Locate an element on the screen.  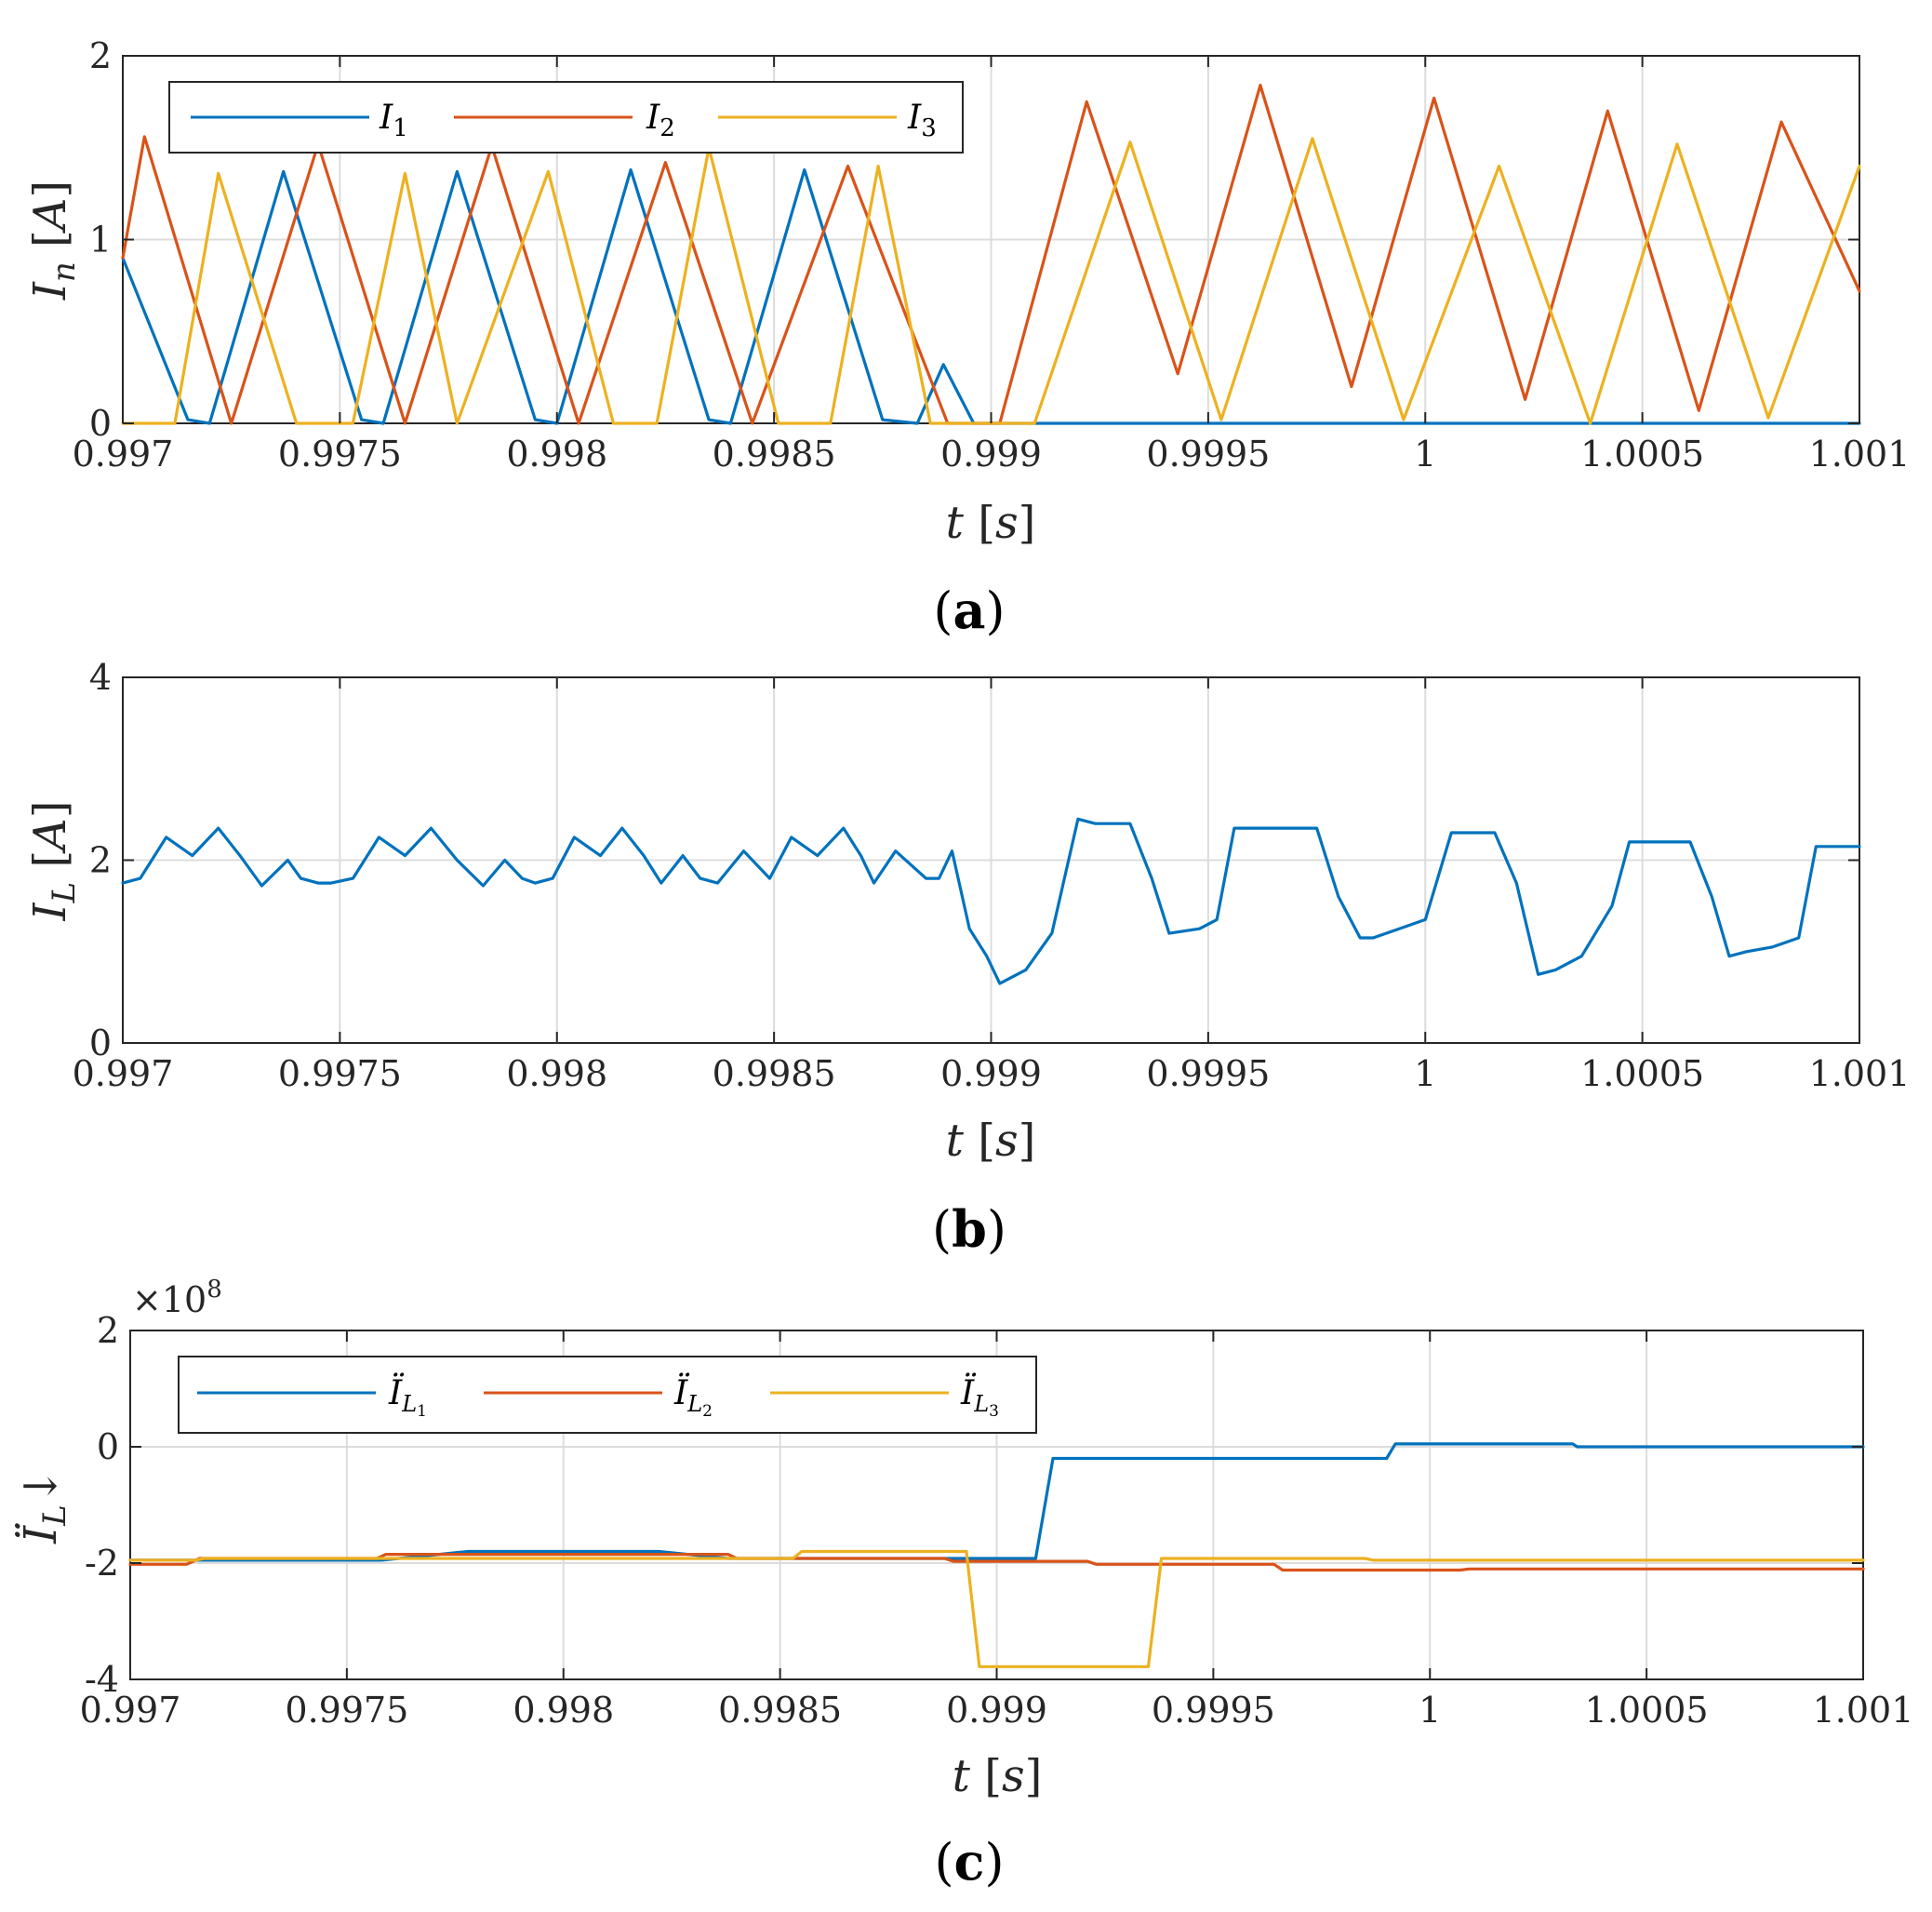
panel-c-exponent: ×108 is located at coordinates (177, 1298).